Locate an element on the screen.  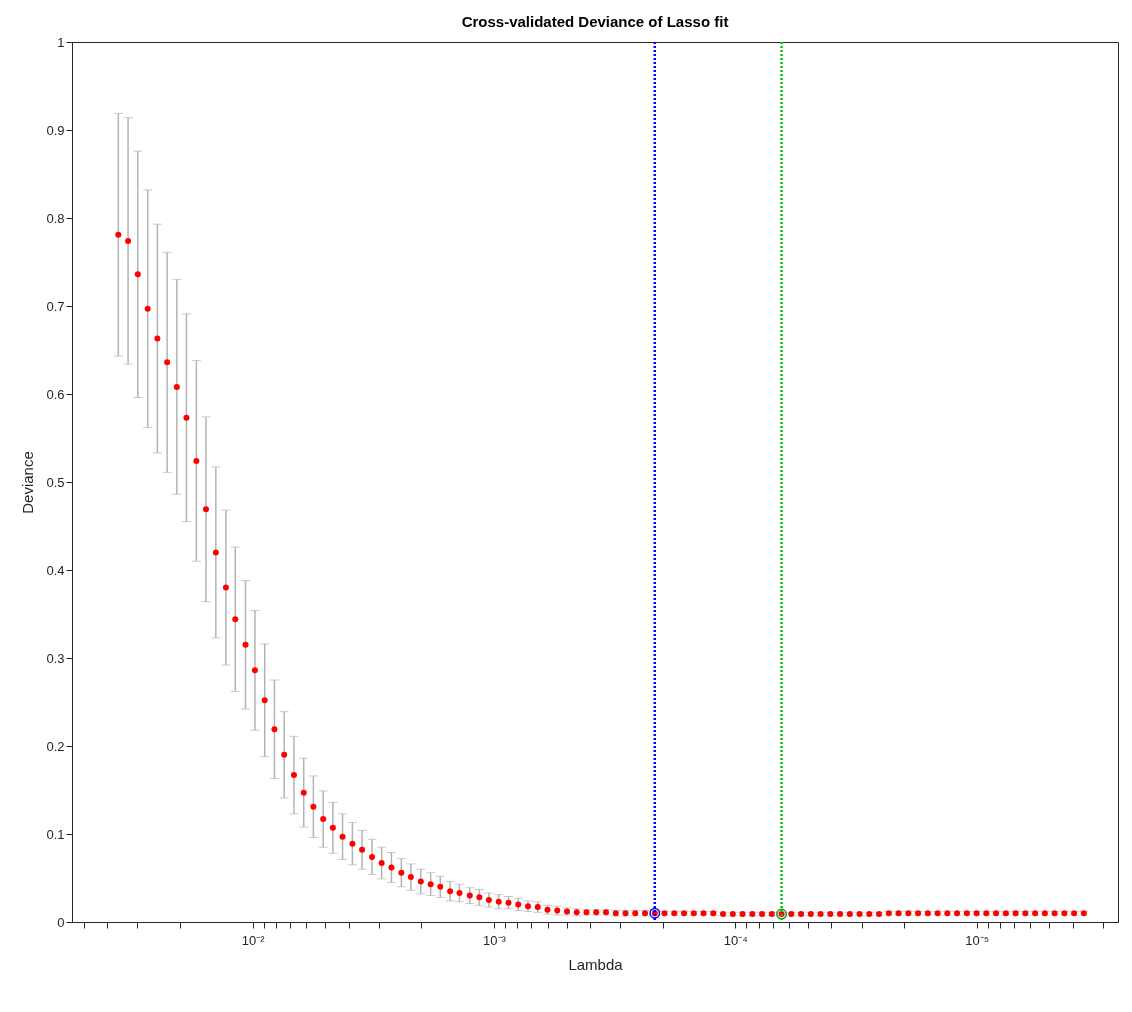
y-tick-label: 0.2 is located at coordinates (55, 746).